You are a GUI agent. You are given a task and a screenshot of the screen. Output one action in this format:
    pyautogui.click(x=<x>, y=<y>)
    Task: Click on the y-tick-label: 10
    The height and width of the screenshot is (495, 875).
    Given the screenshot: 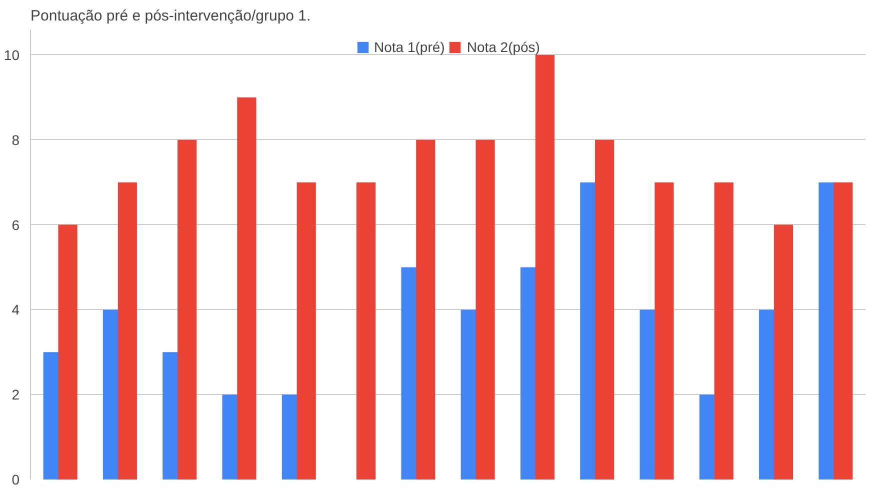 What is the action you would take?
    pyautogui.click(x=12, y=54)
    